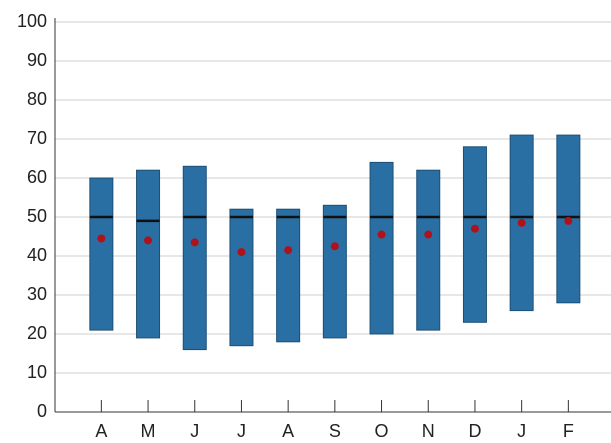  What do you see at coordinates (37, 294) in the screenshot?
I see `y-tick-label: 30` at bounding box center [37, 294].